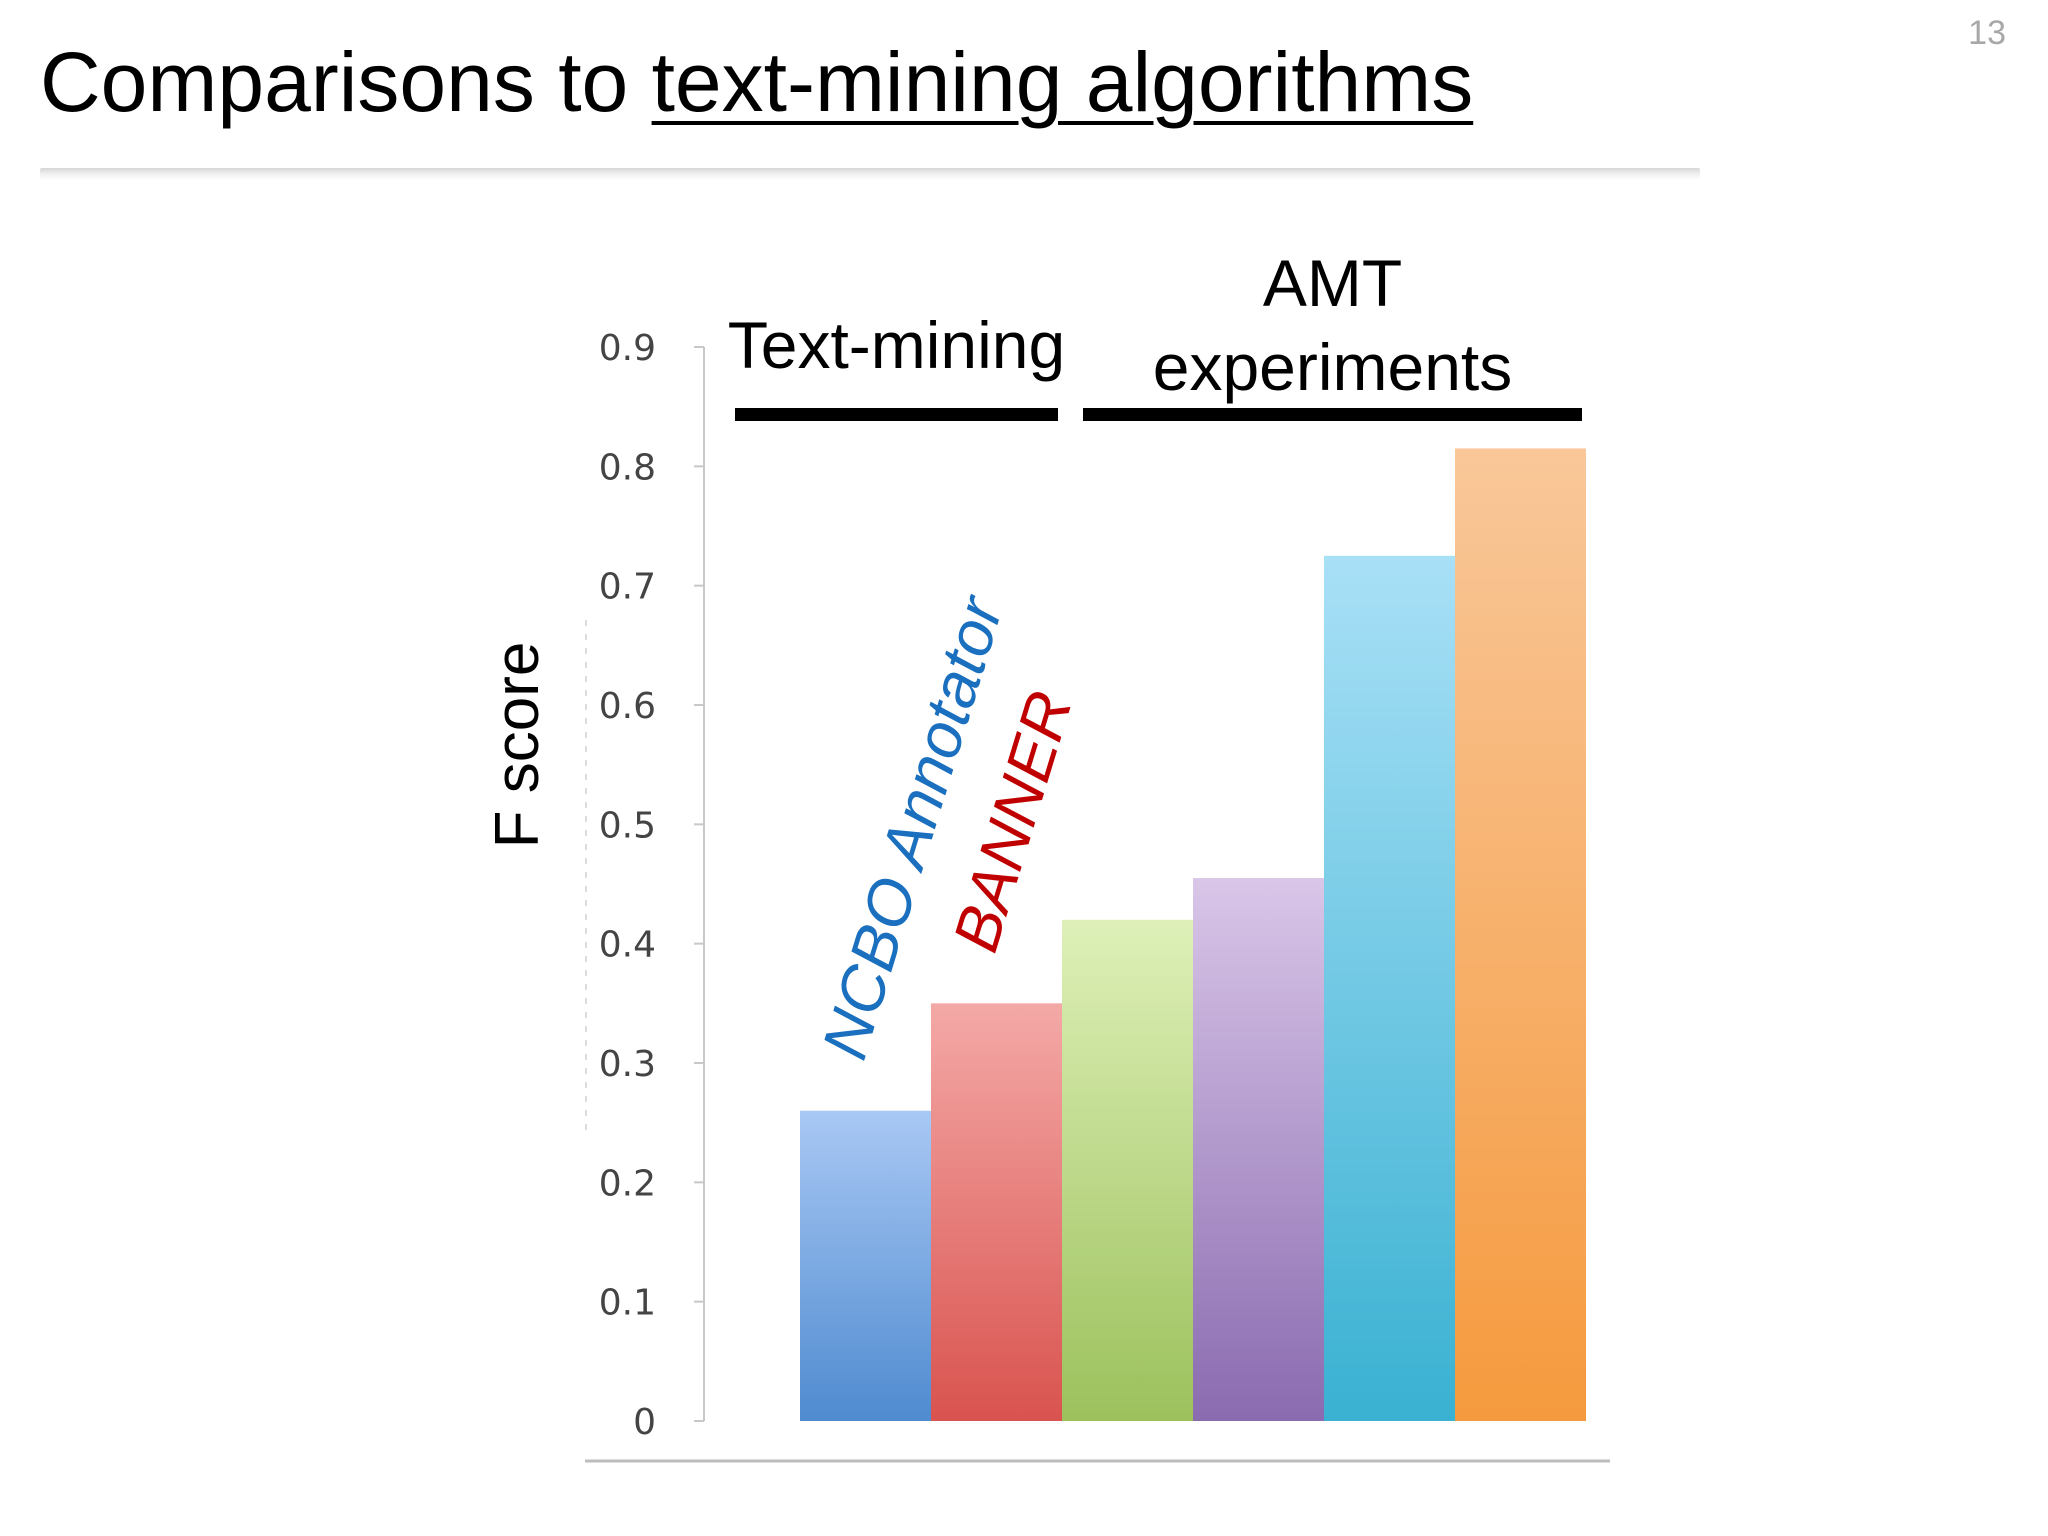 This screenshot has height=1536, width=2048. I want to click on group-label-2: AMT, so click(1332, 283).